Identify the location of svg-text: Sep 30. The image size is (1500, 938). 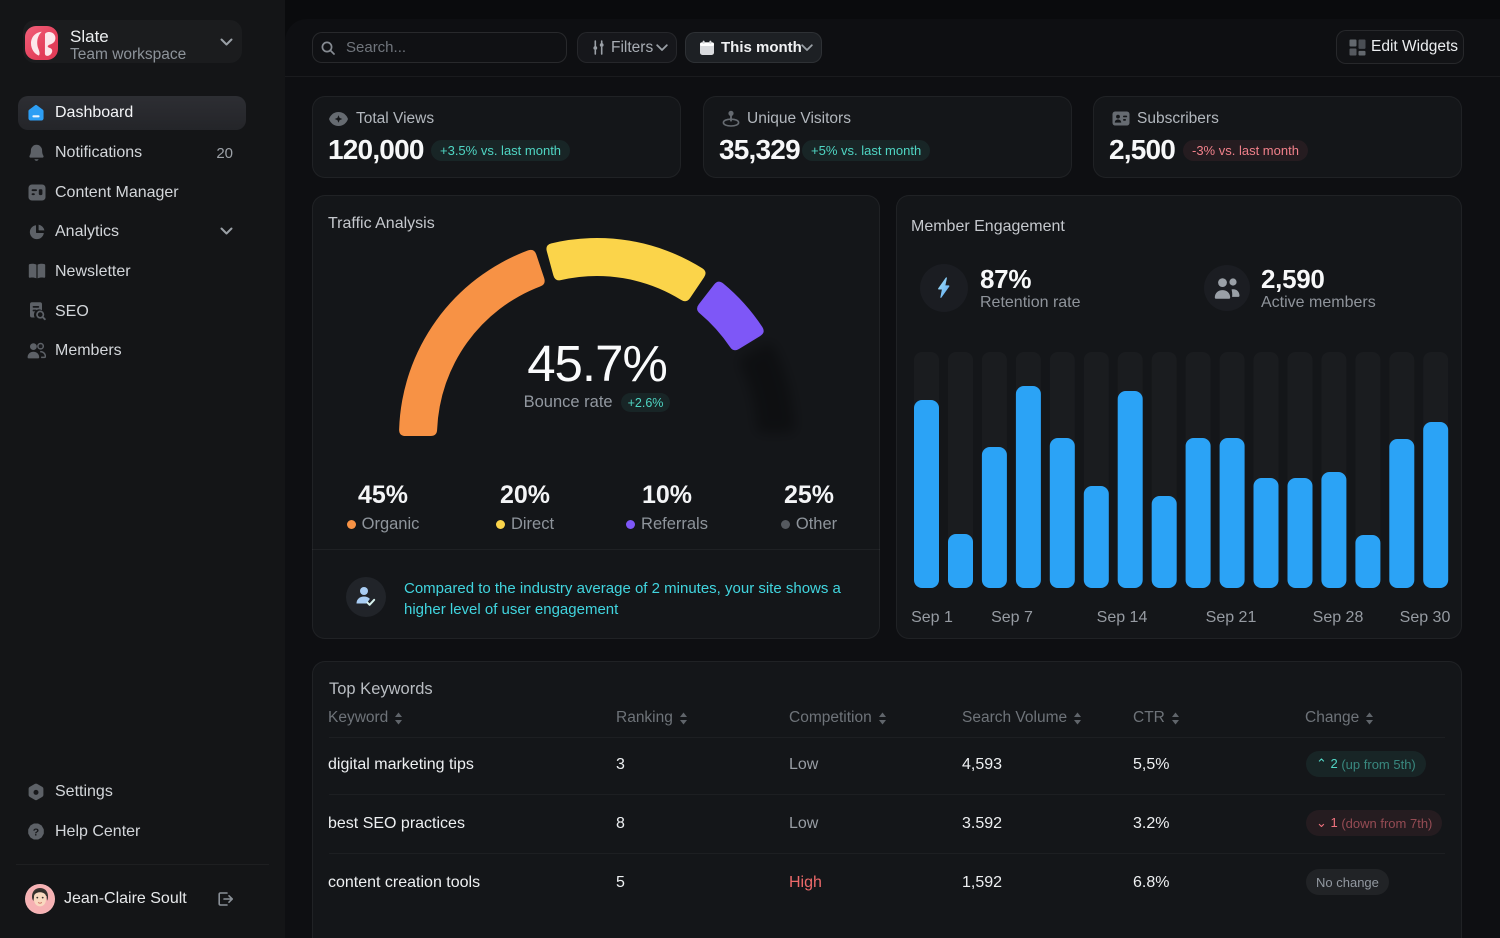
(1425, 617).